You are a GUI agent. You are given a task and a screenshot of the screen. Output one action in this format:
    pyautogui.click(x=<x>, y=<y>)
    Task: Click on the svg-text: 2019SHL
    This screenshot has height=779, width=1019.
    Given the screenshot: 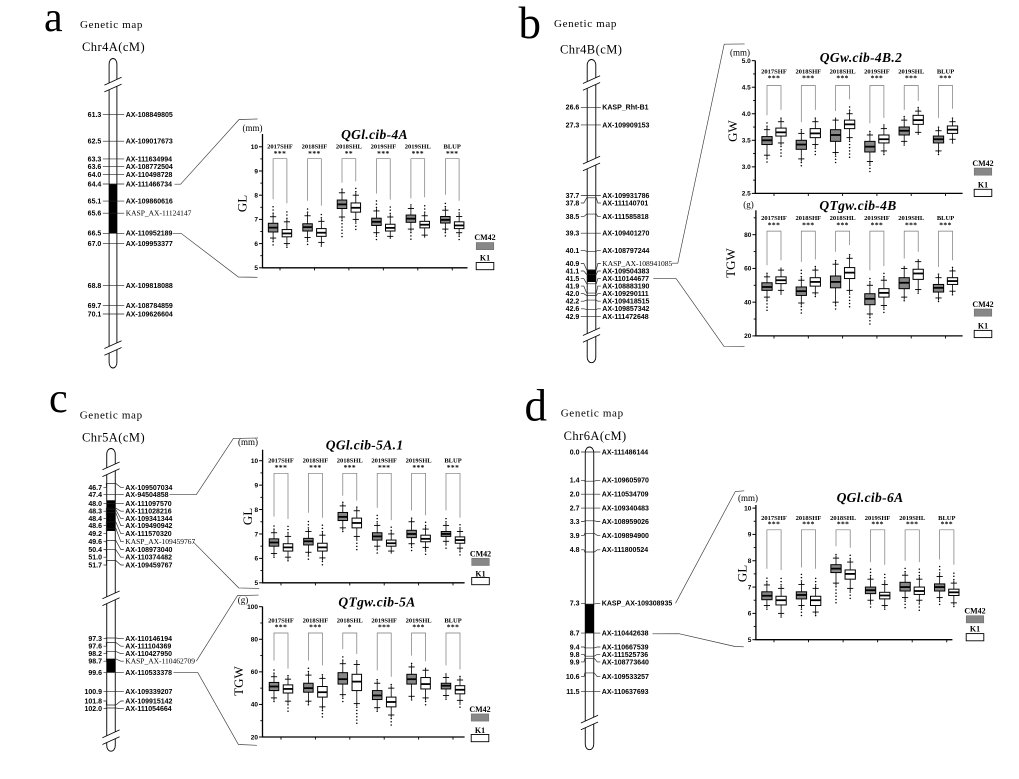 What is the action you would take?
    pyautogui.click(x=911, y=218)
    